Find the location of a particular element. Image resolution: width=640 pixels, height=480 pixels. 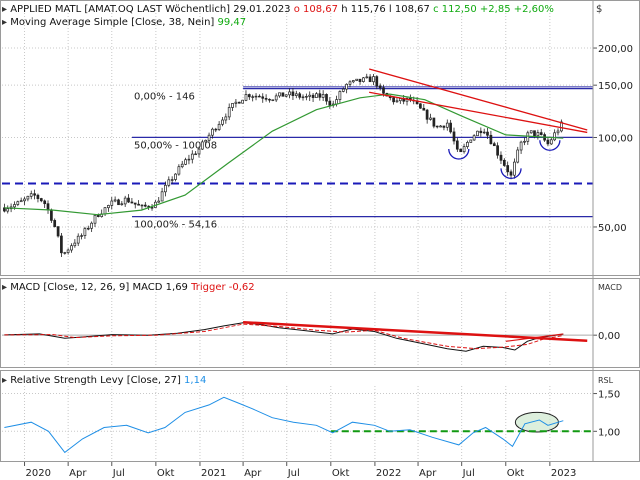

rsl-panel: 1,50 1,00 is located at coordinates (311, 423).